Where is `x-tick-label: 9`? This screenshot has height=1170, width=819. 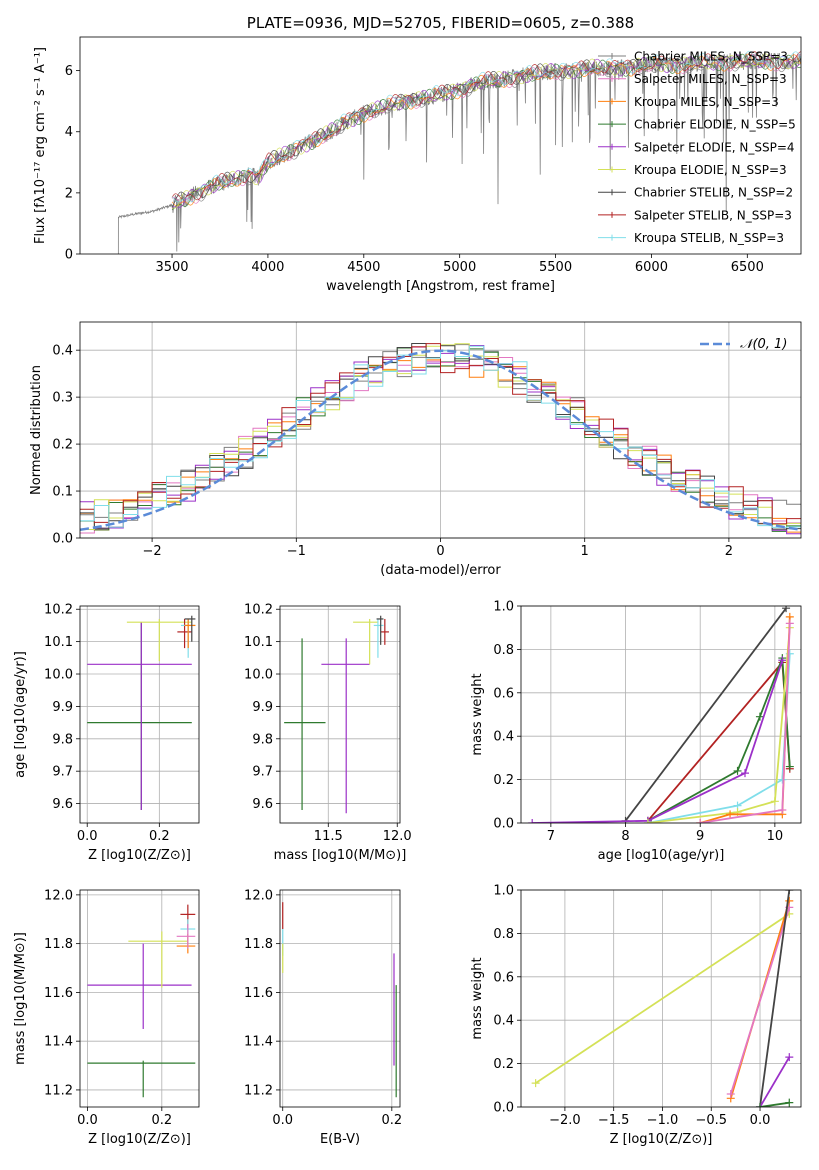
x-tick-label: 9 is located at coordinates (700, 836).